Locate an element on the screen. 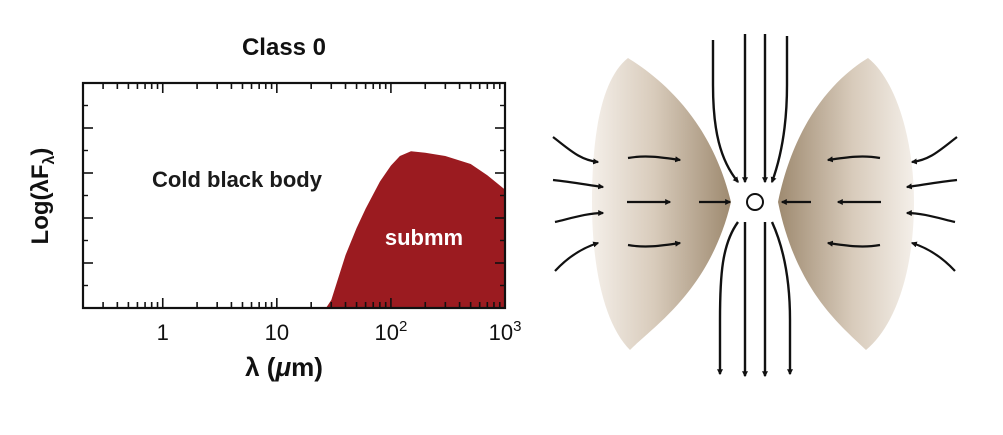  envelope-left-lobe is located at coordinates (661, 204).